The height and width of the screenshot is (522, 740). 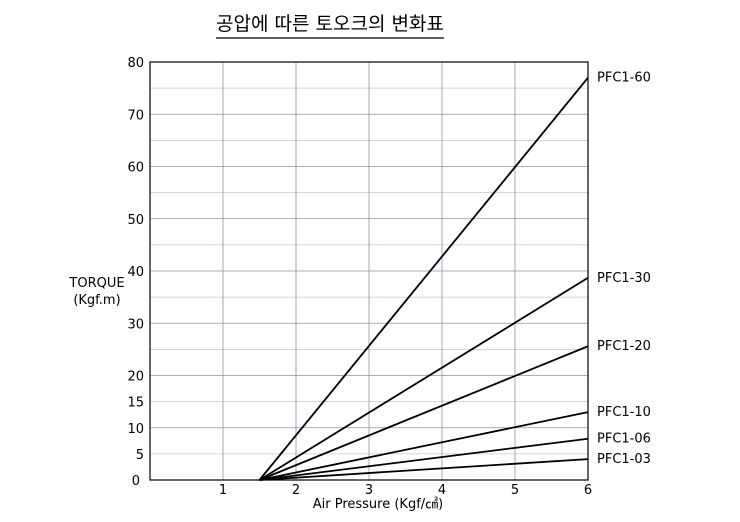 What do you see at coordinates (135, 115) in the screenshot?
I see `y-tick-label: 70` at bounding box center [135, 115].